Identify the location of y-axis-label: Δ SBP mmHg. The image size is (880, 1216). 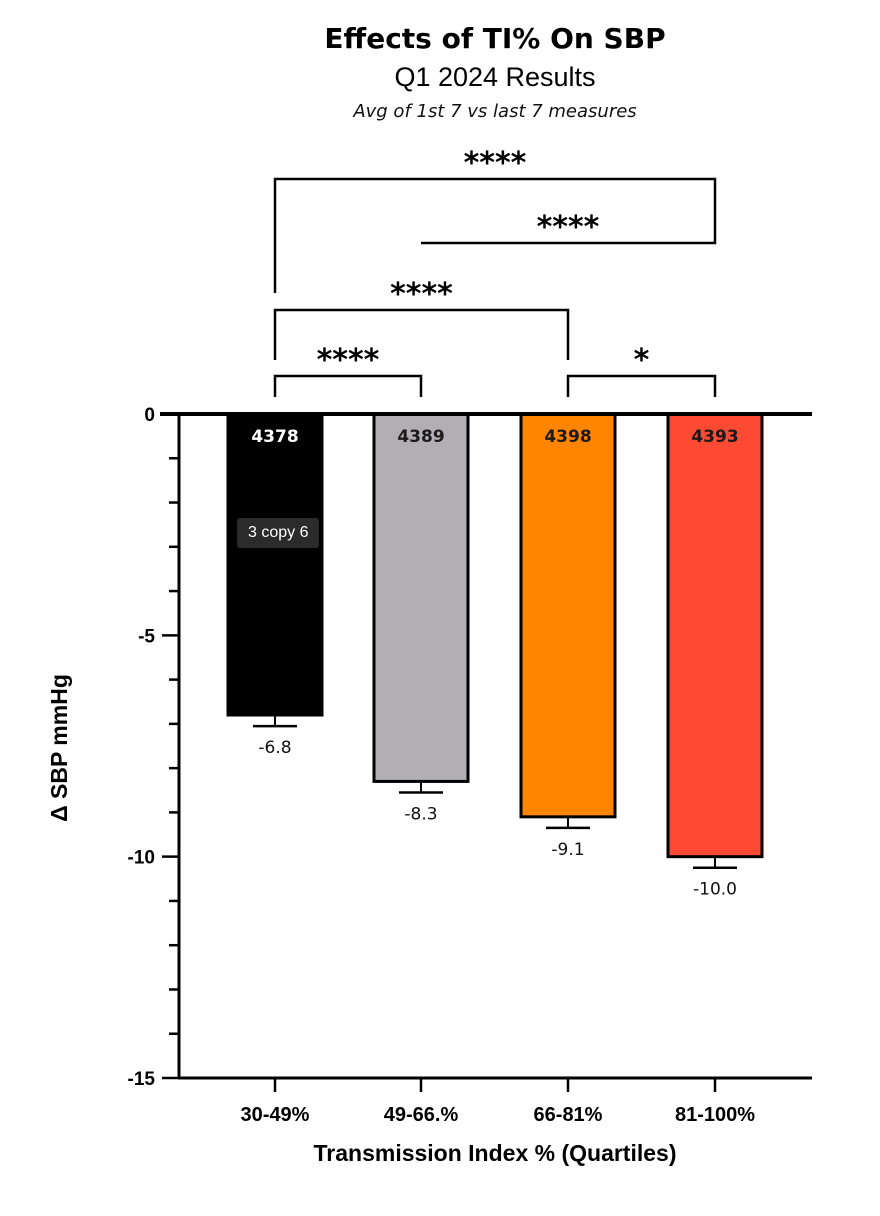
(59, 748).